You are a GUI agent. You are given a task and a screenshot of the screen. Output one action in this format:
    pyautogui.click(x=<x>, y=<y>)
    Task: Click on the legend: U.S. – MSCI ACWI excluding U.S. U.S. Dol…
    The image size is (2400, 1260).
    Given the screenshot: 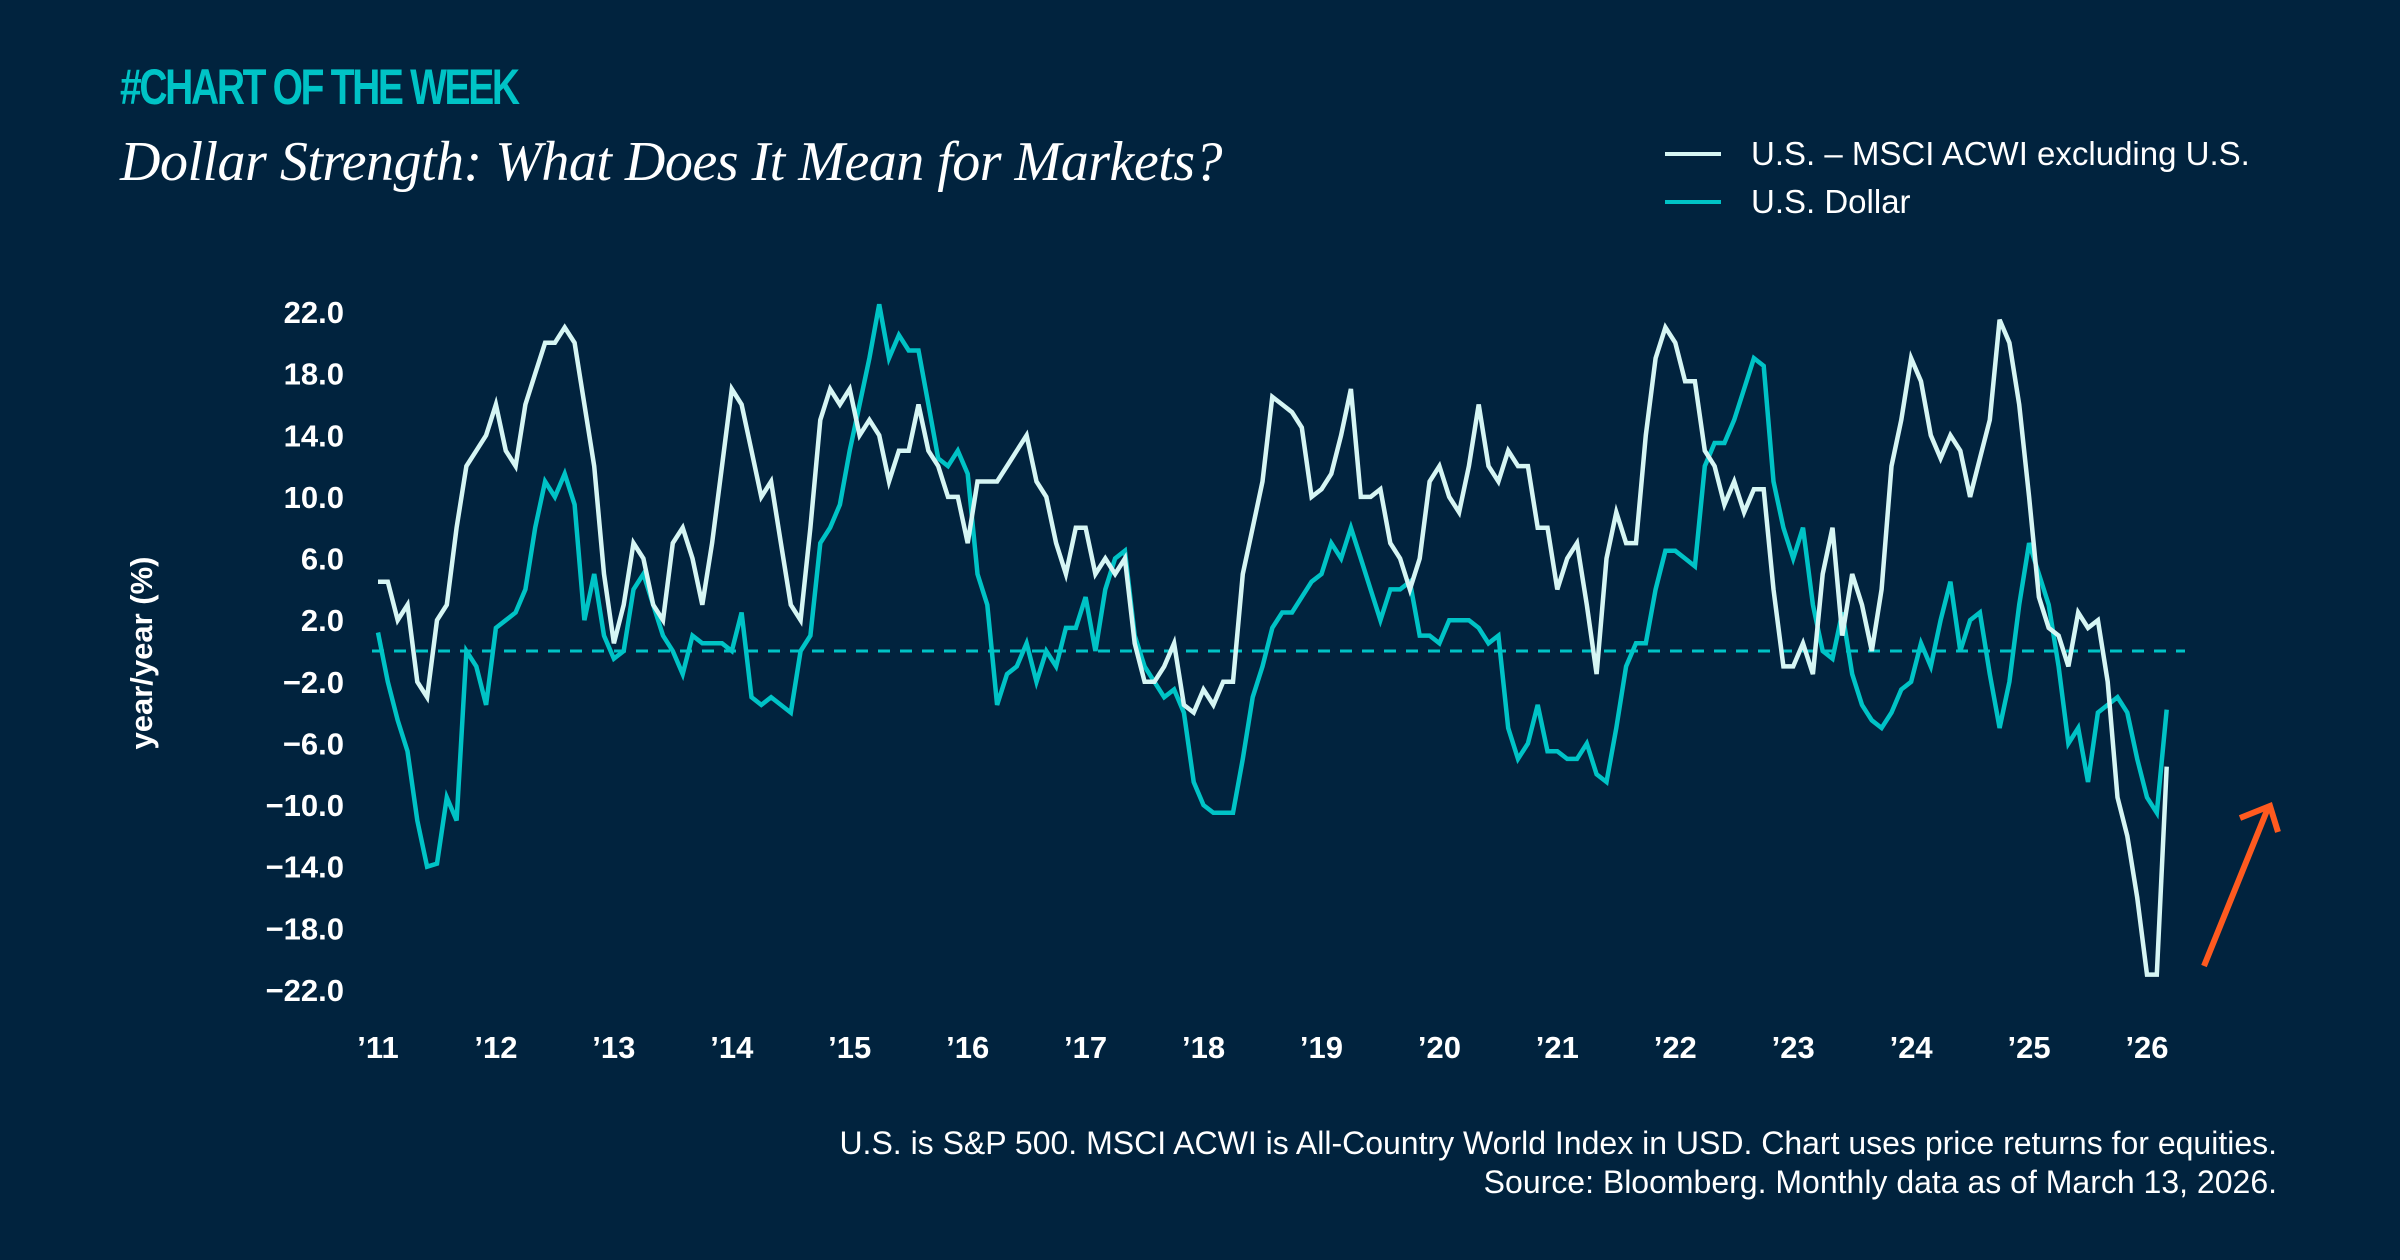 What is the action you would take?
    pyautogui.click(x=1957, y=178)
    